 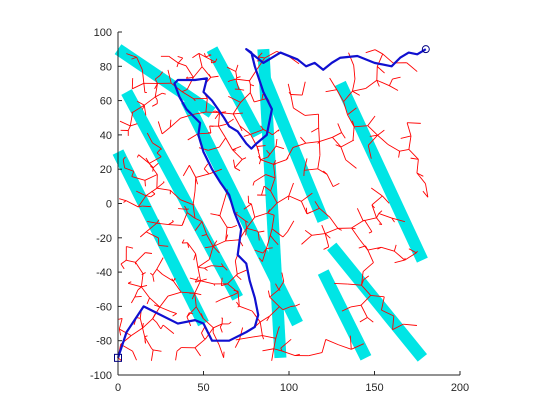 What do you see at coordinates (118, 388) in the screenshot?
I see `x-tick-label: 0` at bounding box center [118, 388].